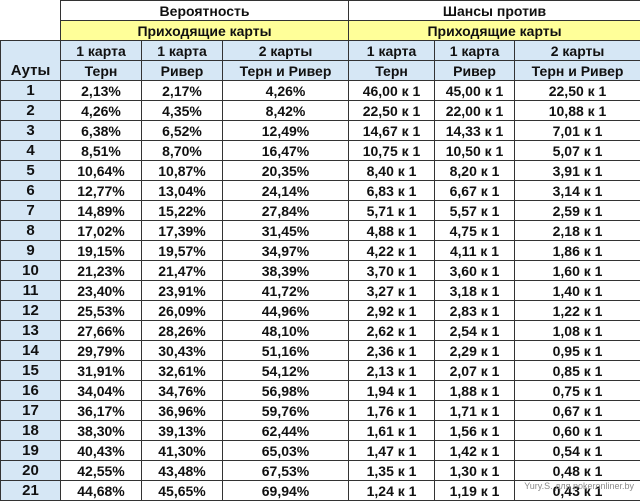  What do you see at coordinates (182, 331) in the screenshot?
I see `probability-river-cell: 28,26%` at bounding box center [182, 331].